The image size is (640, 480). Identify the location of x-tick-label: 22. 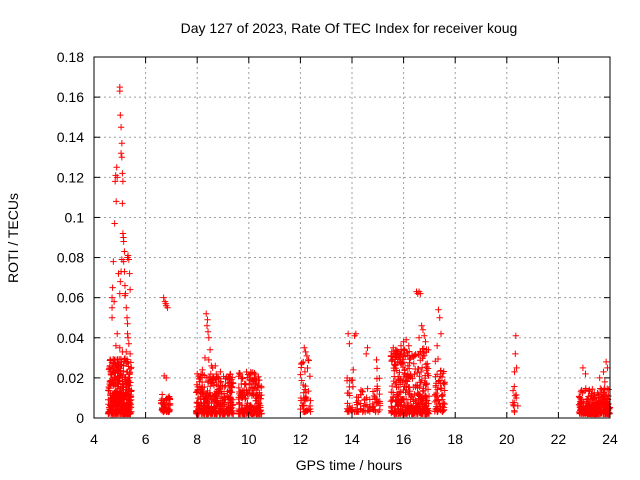
(559, 439).